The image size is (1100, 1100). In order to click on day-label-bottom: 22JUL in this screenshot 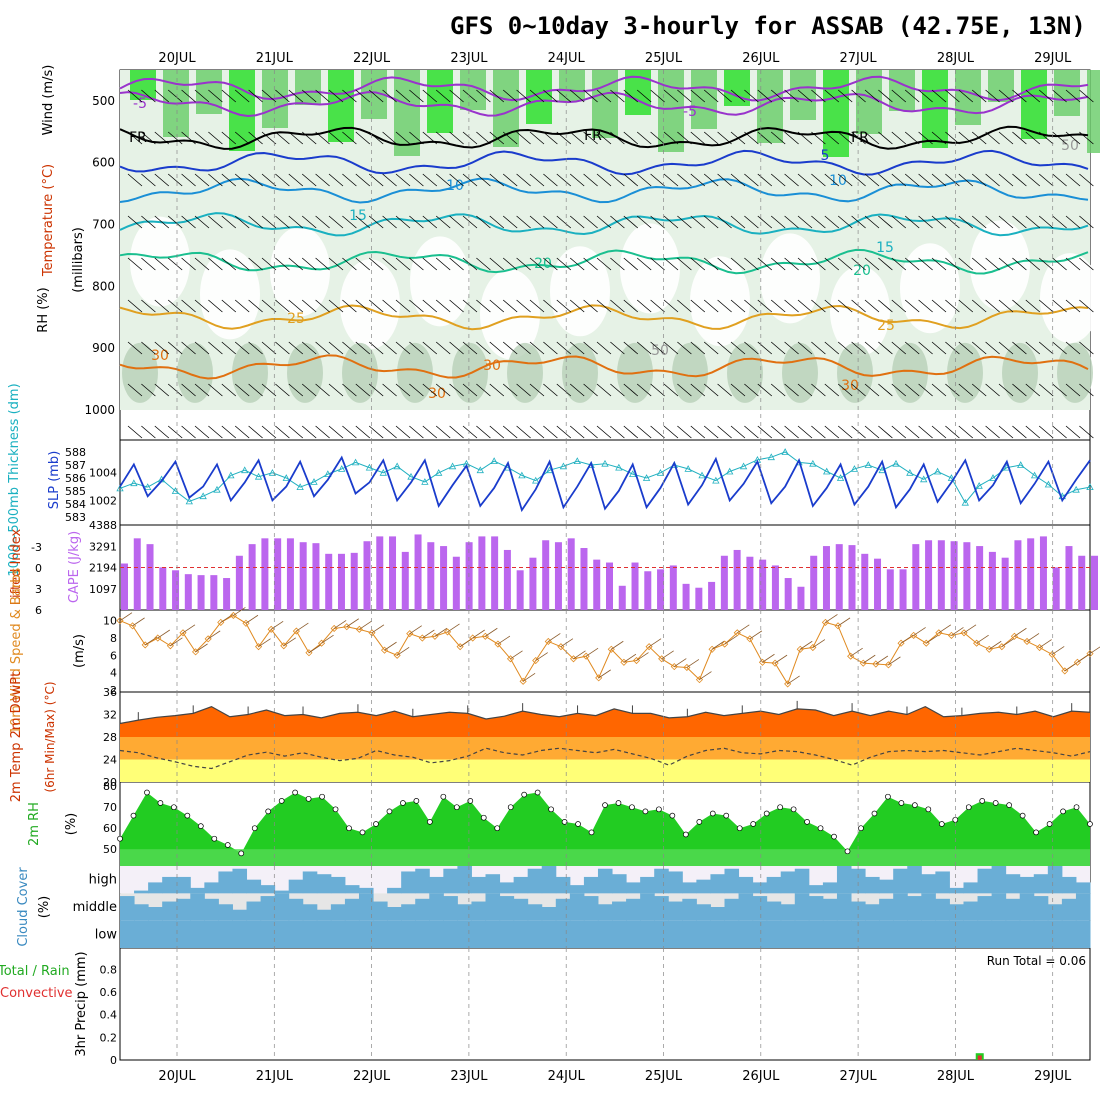, I will do `click(372, 1076)`.